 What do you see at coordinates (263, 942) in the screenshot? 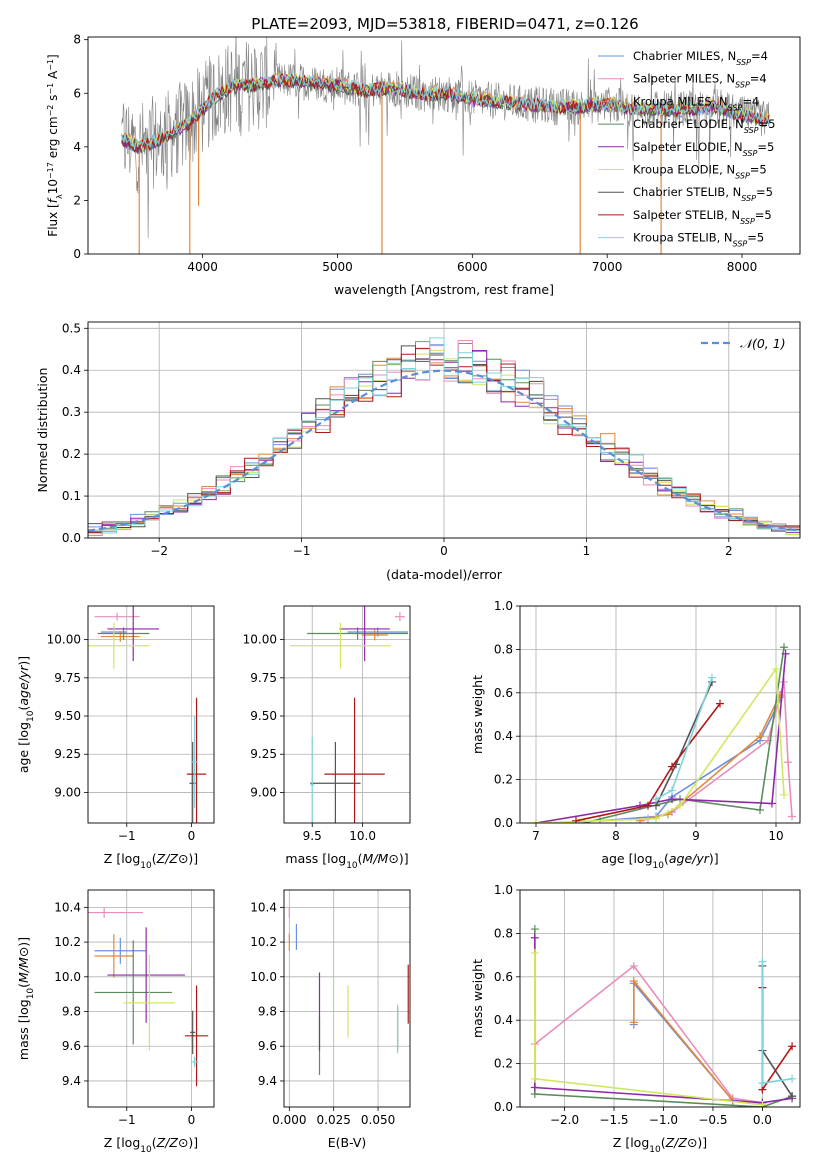
I see `y-tick-label: 10.2` at bounding box center [263, 942].